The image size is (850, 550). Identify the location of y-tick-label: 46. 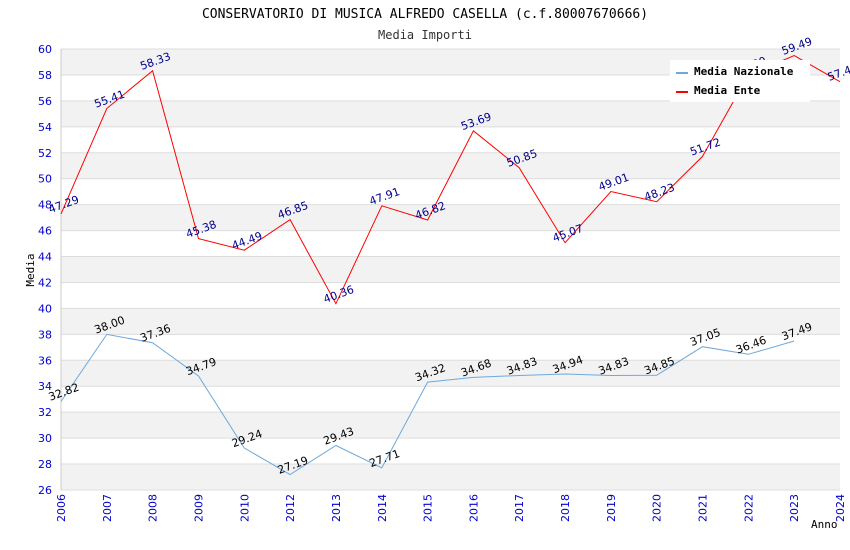
(45, 231).